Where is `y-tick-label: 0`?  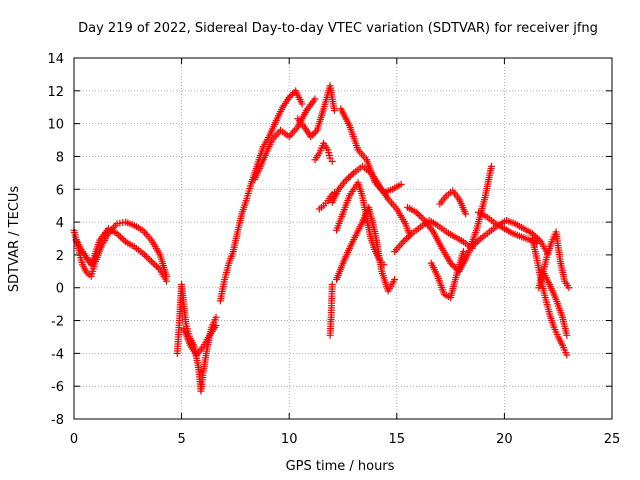 y-tick-label: 0 is located at coordinates (60, 289).